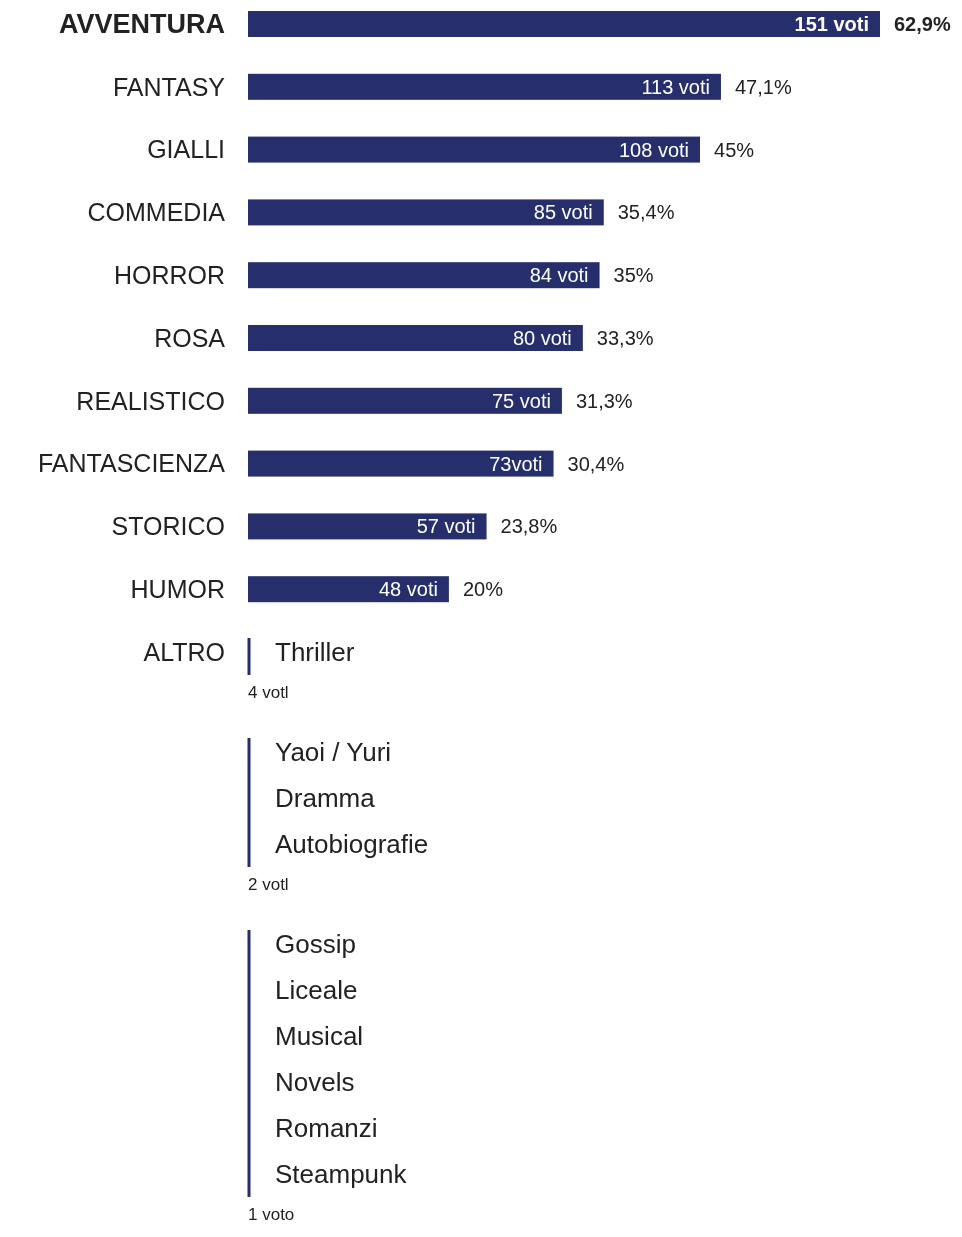  What do you see at coordinates (341, 1174) in the screenshot?
I see `text: Steampunk` at bounding box center [341, 1174].